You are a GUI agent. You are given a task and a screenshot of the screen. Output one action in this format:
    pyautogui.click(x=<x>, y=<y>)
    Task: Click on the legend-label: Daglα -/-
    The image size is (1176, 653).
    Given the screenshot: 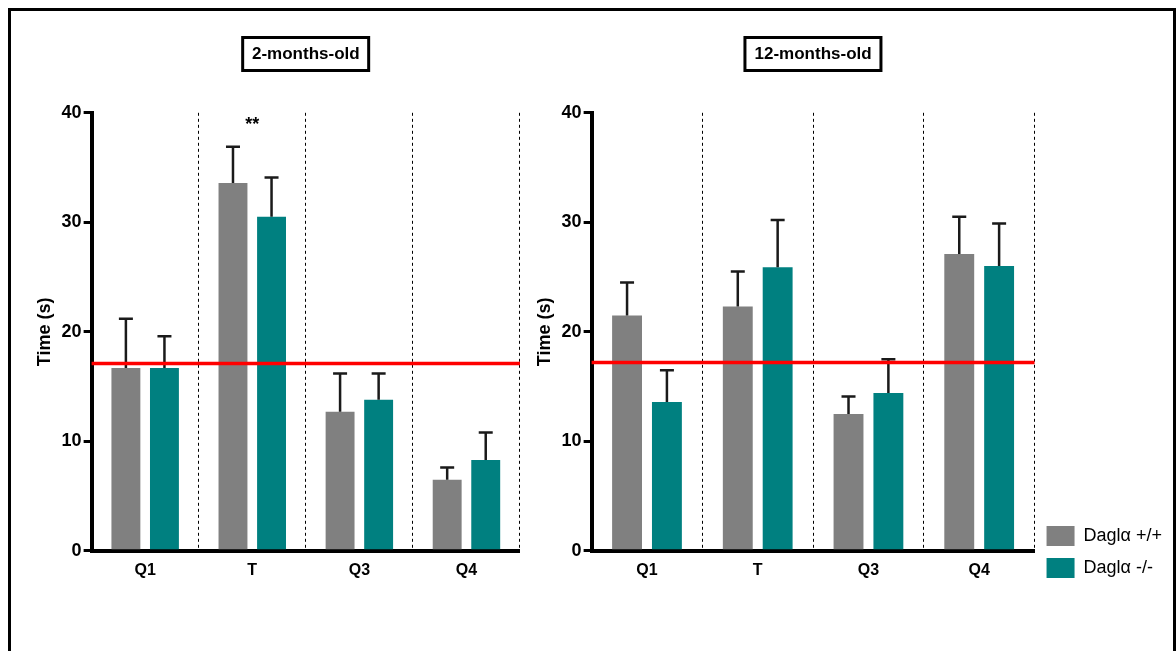 What is the action you would take?
    pyautogui.click(x=1118, y=566)
    